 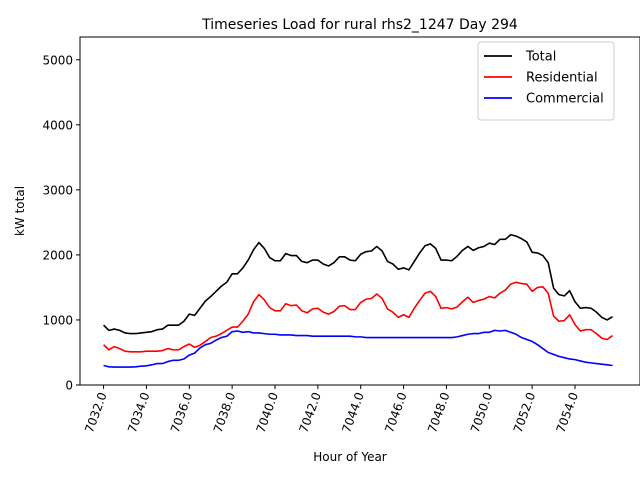 What do you see at coordinates (562, 78) in the screenshot?
I see `legend-label-residential: Residential` at bounding box center [562, 78].